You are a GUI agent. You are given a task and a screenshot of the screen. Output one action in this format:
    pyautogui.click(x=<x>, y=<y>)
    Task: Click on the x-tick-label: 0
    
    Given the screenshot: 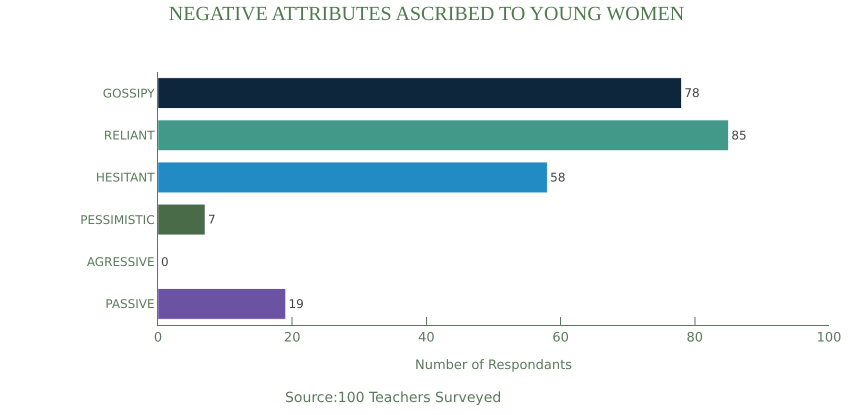 What is the action you would take?
    pyautogui.click(x=158, y=338)
    